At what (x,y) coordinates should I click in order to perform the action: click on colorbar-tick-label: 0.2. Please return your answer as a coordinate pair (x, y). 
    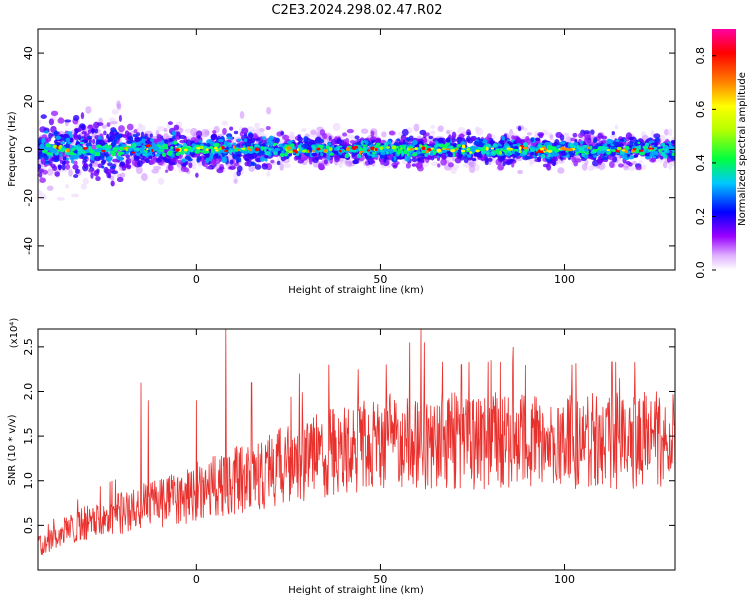
    Looking at the image, I should click on (700, 217).